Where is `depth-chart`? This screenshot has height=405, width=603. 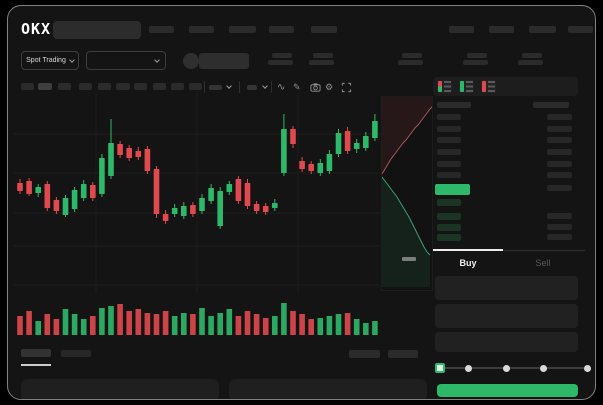 depth-chart is located at coordinates (407, 193).